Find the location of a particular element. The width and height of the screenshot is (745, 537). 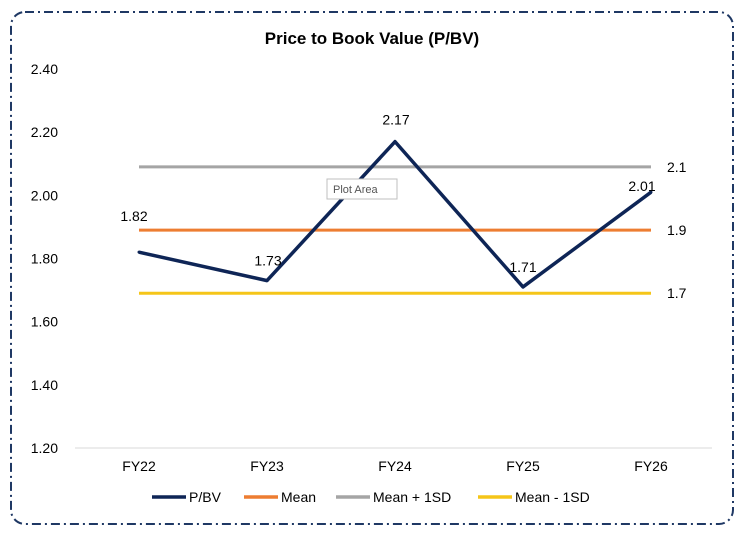

y-tick-label: 2.40 is located at coordinates (44, 69).